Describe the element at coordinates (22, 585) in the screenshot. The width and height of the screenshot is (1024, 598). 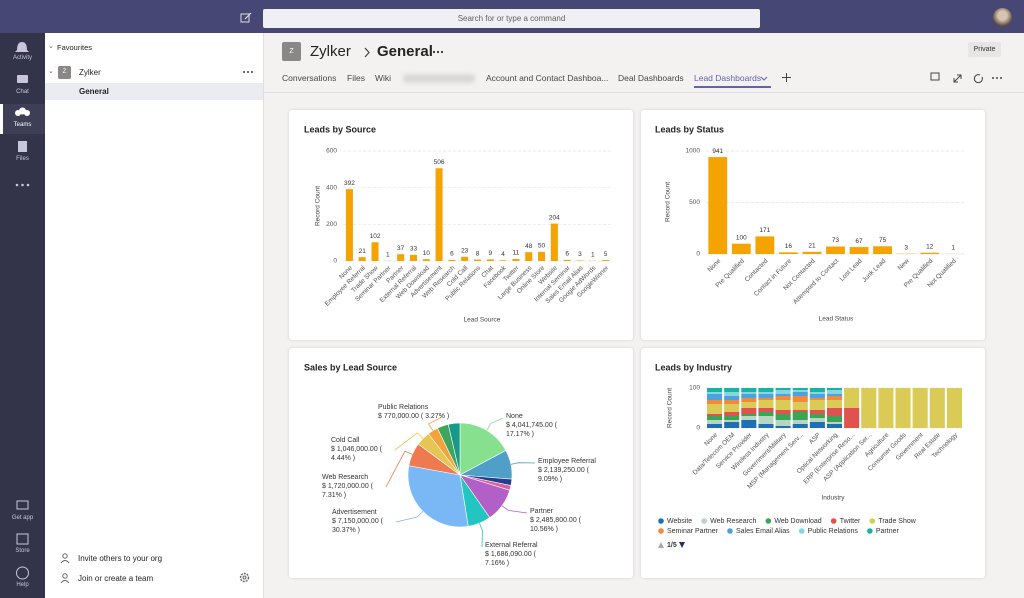
I see `rail-label: Help` at that location.